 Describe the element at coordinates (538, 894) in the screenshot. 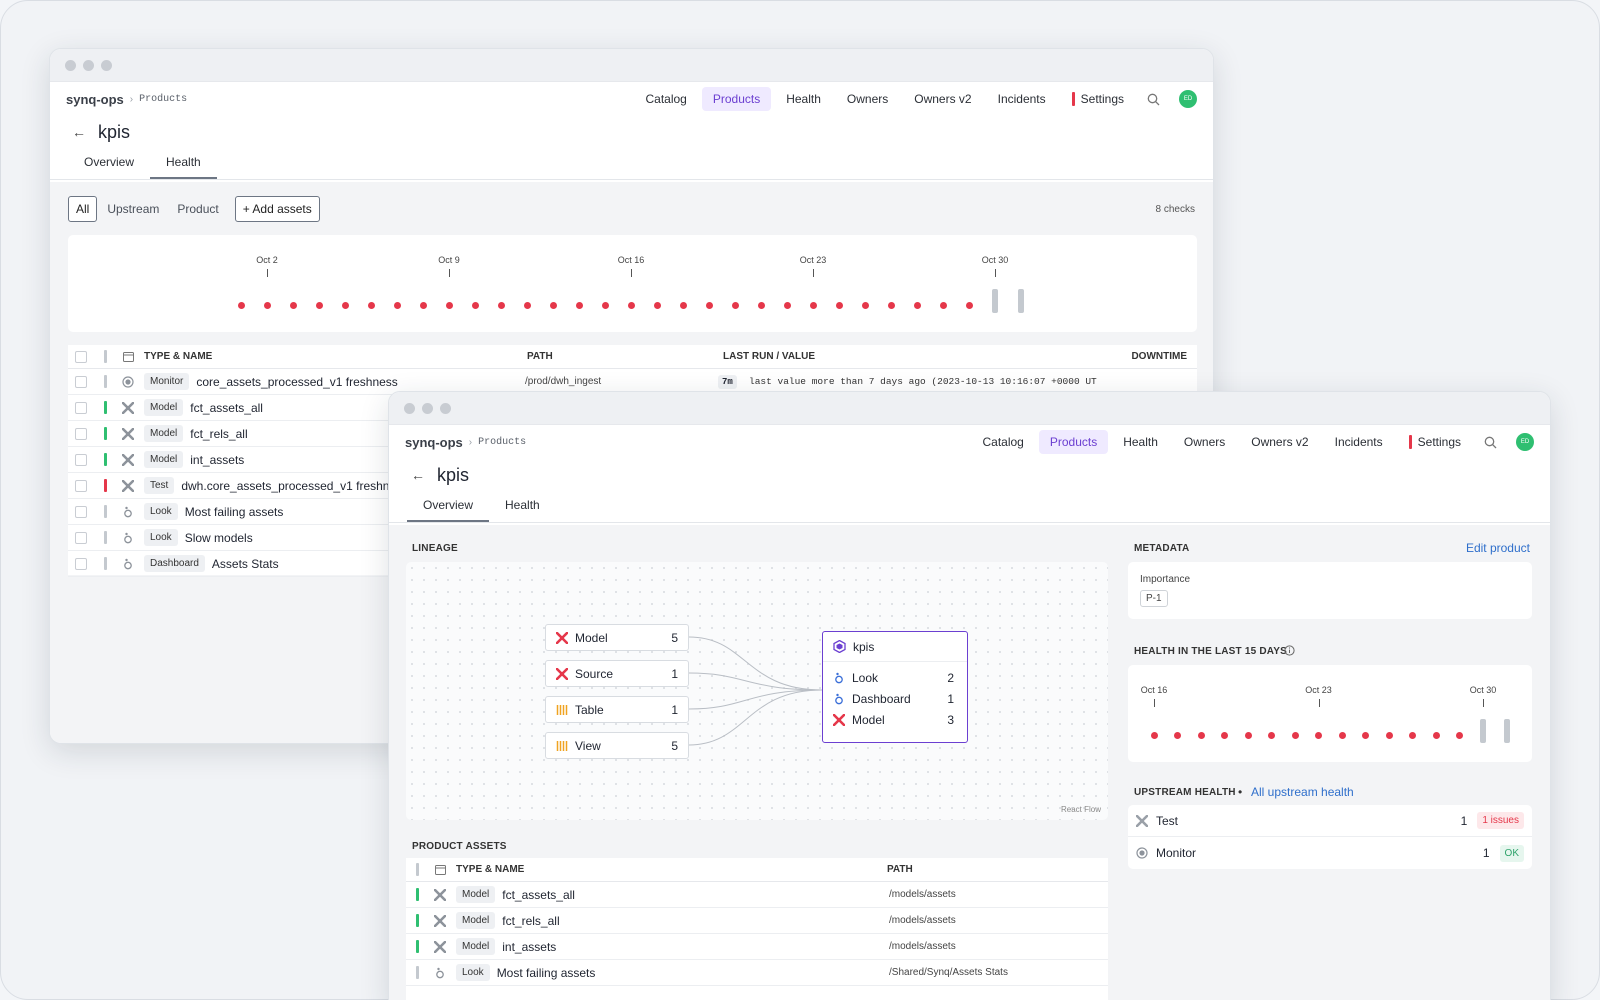

I see `asset-name: fct_assets_all` at that location.